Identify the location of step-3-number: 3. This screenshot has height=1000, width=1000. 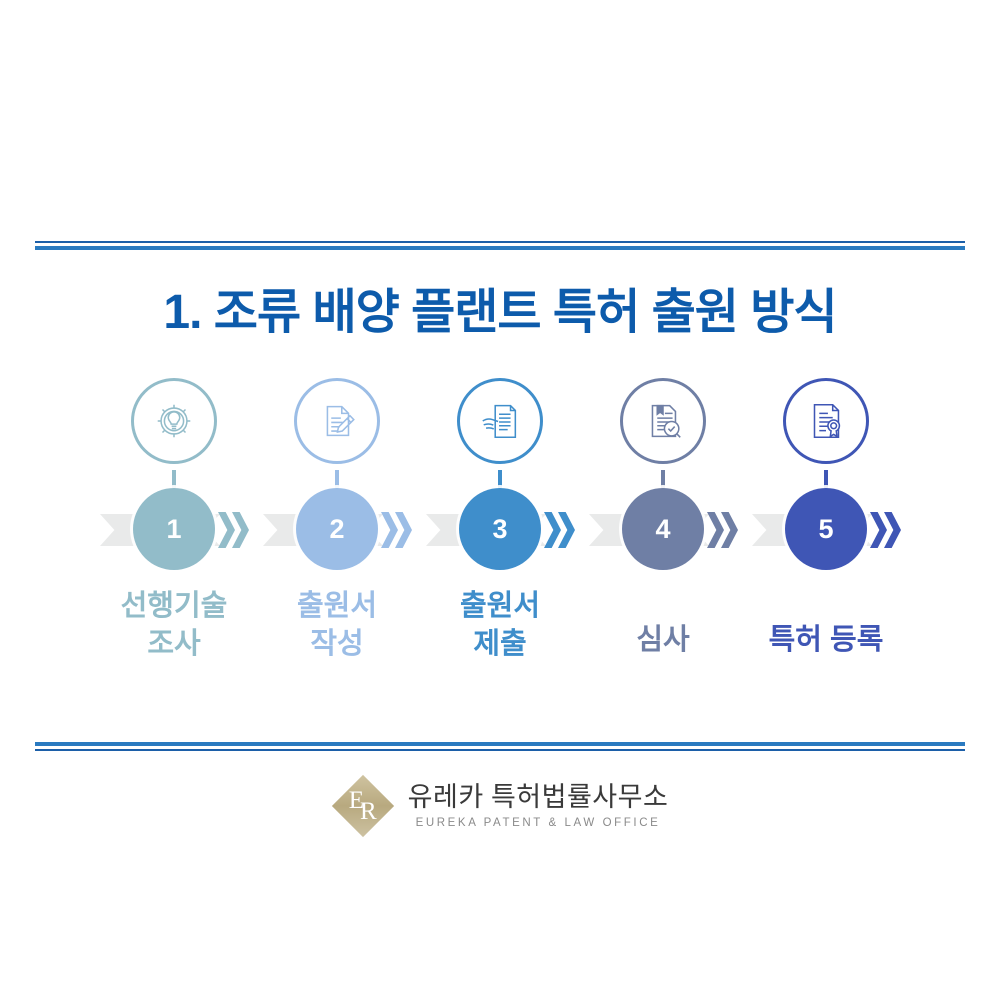
(500, 528).